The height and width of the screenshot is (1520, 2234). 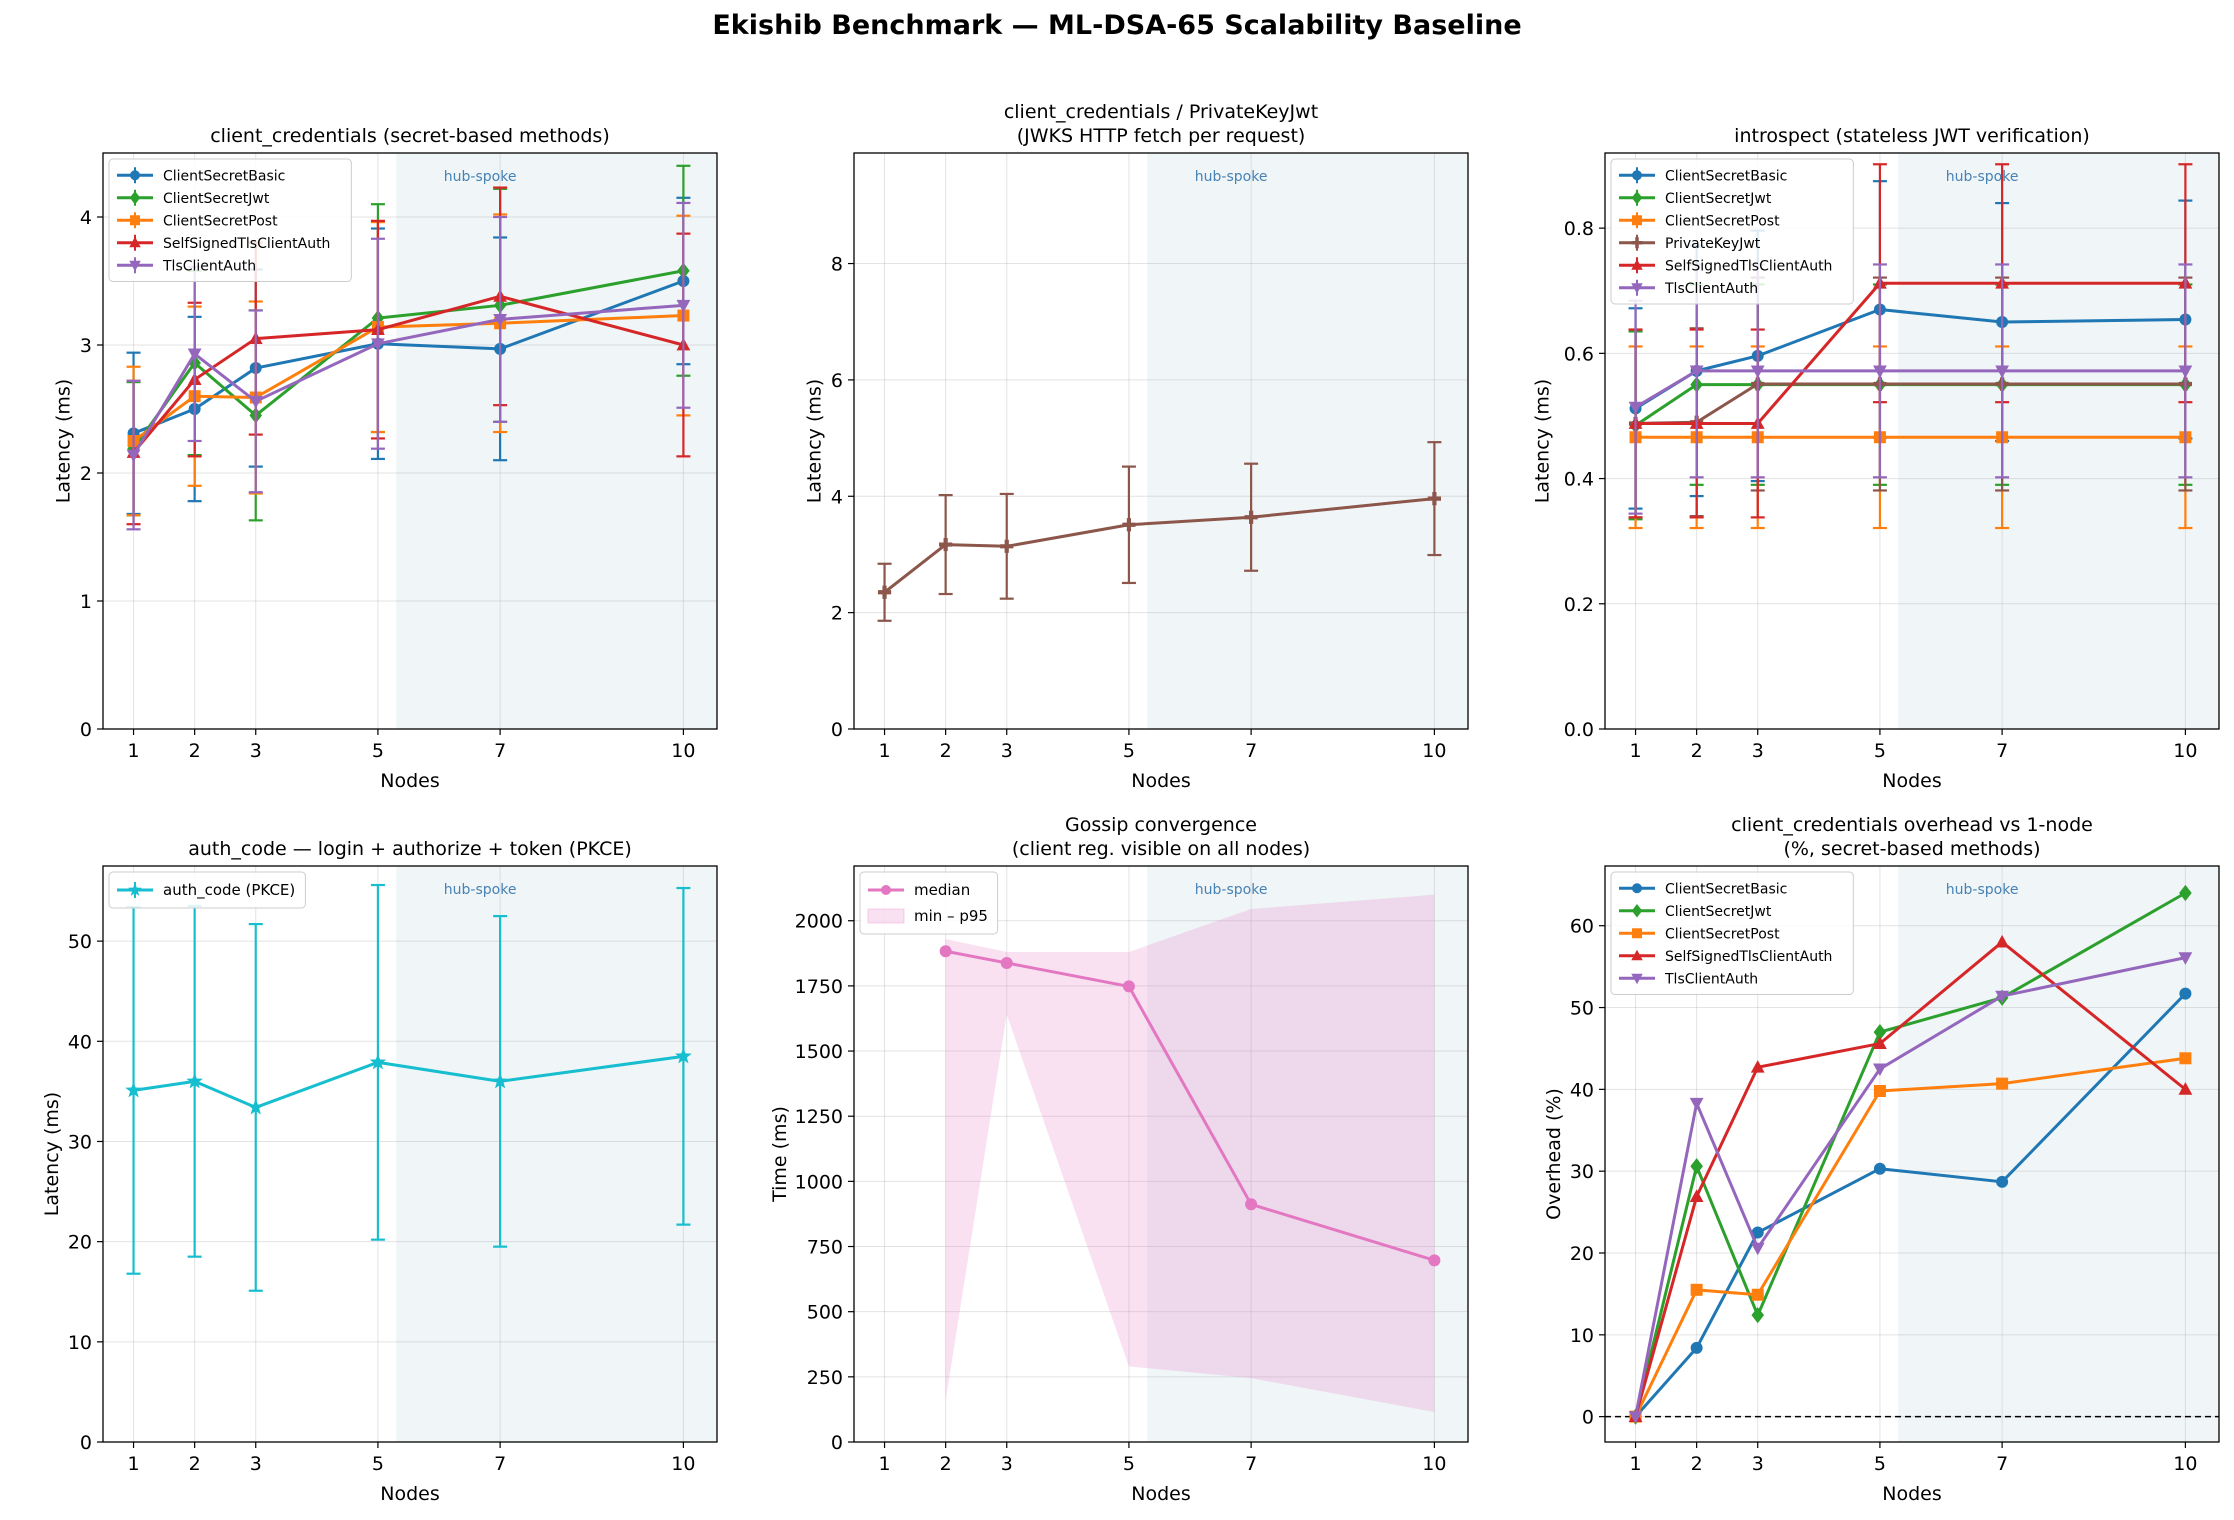 What do you see at coordinates (1718, 199) in the screenshot?
I see `legend-label: ClientSecretJwt` at bounding box center [1718, 199].